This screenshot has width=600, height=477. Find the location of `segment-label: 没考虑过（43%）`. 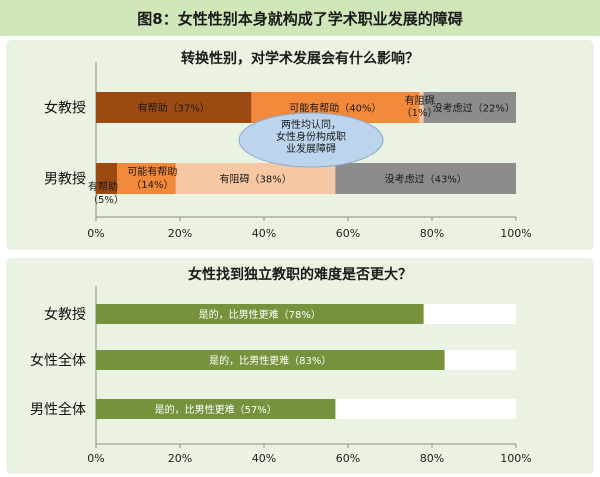

segment-label: 没考虑过（43%） is located at coordinates (426, 179).